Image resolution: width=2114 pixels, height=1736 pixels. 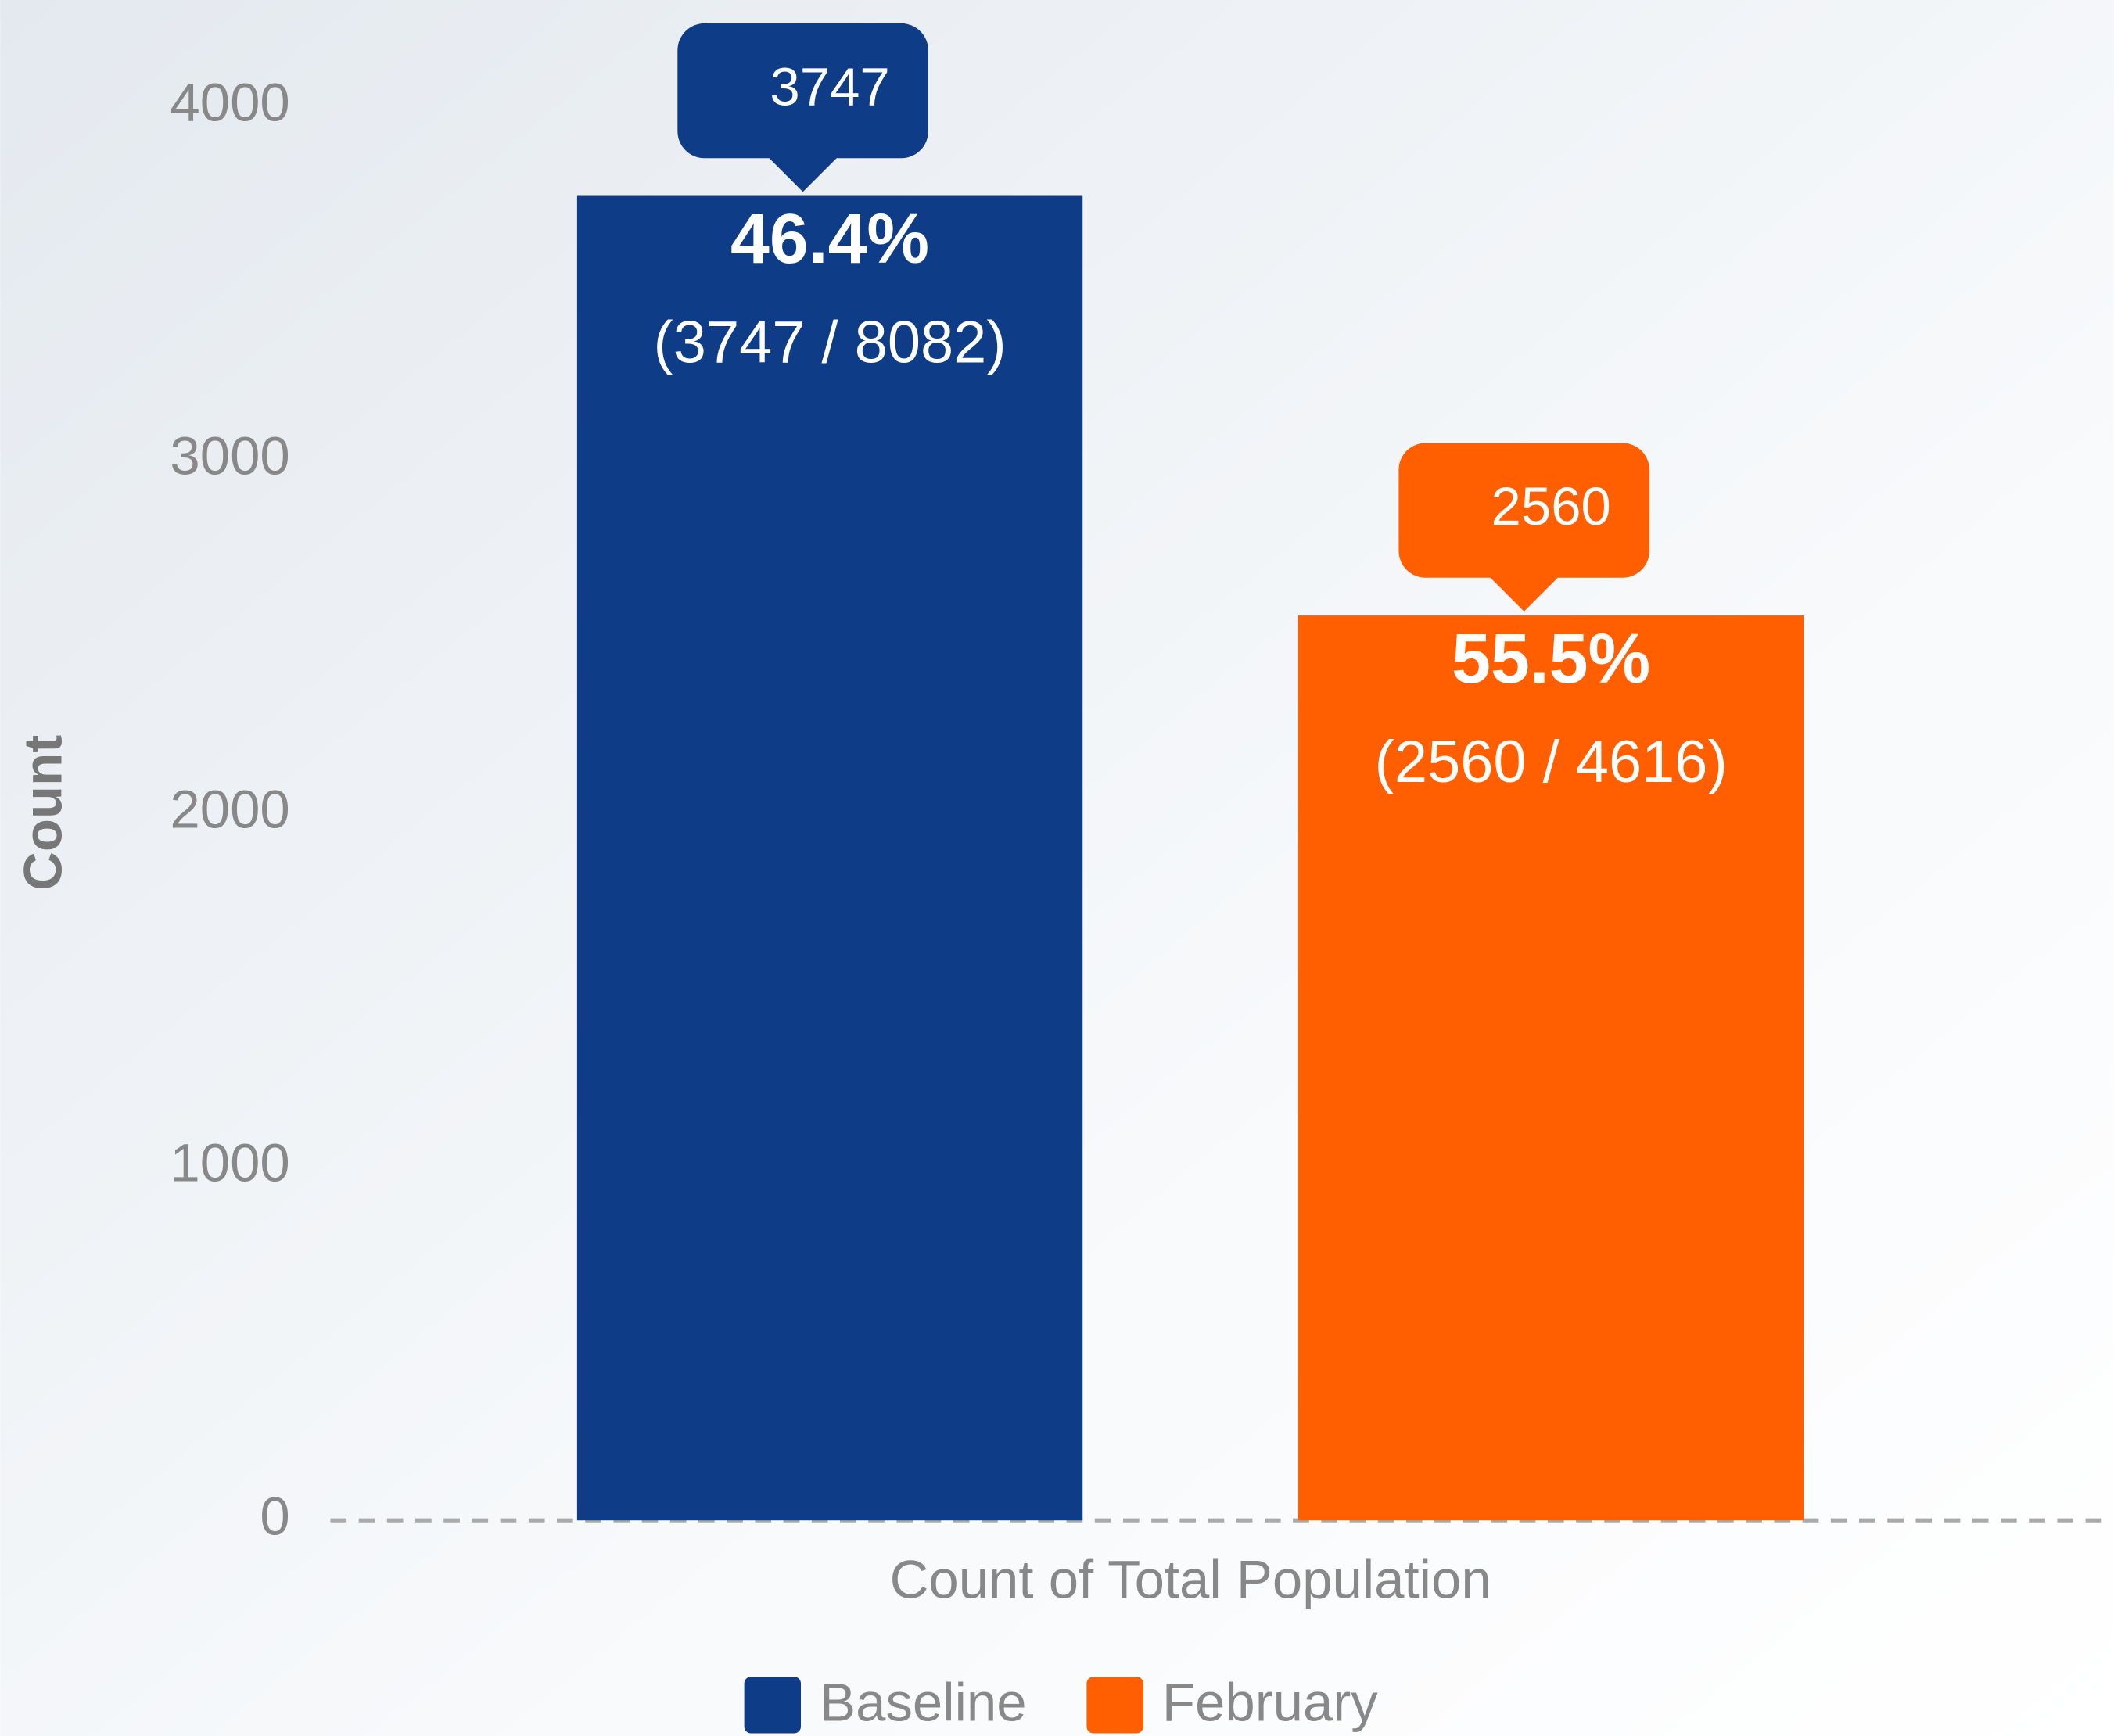 What do you see at coordinates (43, 813) in the screenshot?
I see `y-axis-label: Count` at bounding box center [43, 813].